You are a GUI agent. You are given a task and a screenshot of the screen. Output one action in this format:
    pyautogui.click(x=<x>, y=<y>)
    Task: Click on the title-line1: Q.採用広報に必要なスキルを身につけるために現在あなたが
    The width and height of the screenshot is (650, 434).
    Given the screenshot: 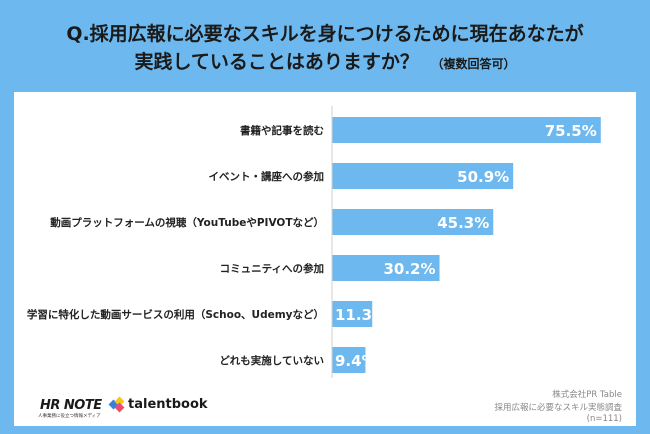 What is the action you would take?
    pyautogui.click(x=325, y=34)
    